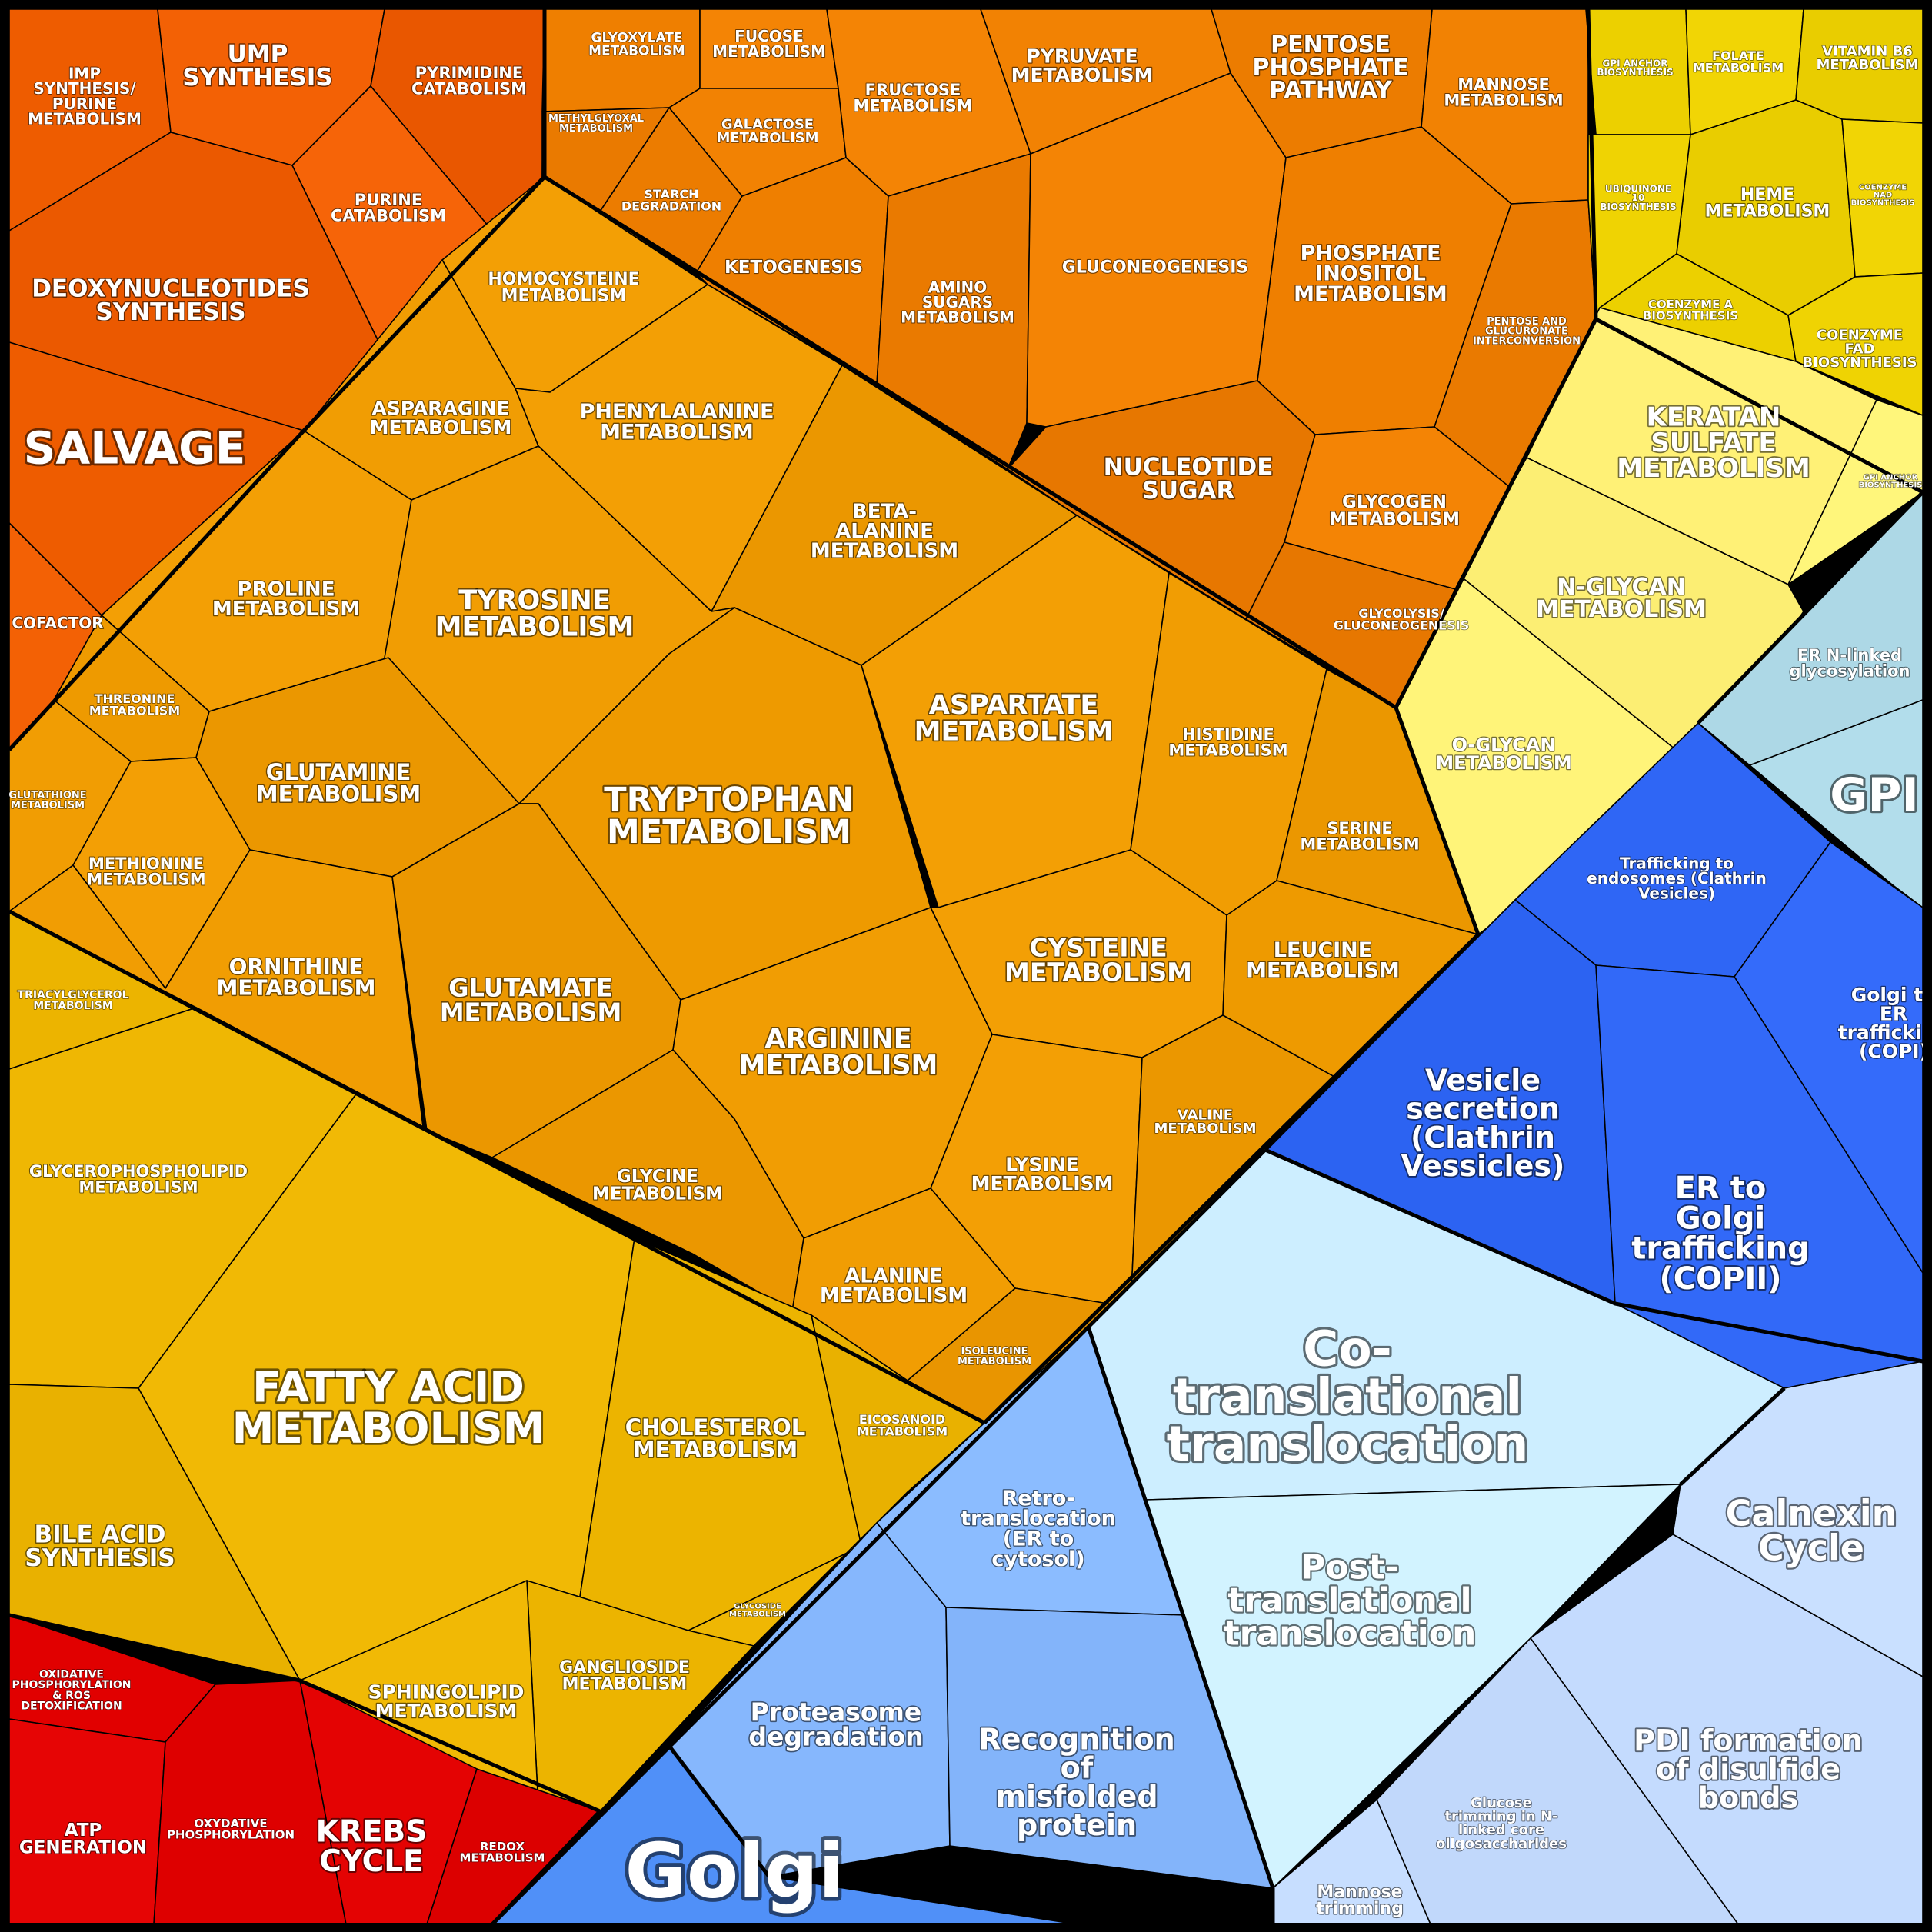  Describe the element at coordinates (372, 1847) in the screenshot. I see `label-krebs: KREBS CYCLE` at that location.